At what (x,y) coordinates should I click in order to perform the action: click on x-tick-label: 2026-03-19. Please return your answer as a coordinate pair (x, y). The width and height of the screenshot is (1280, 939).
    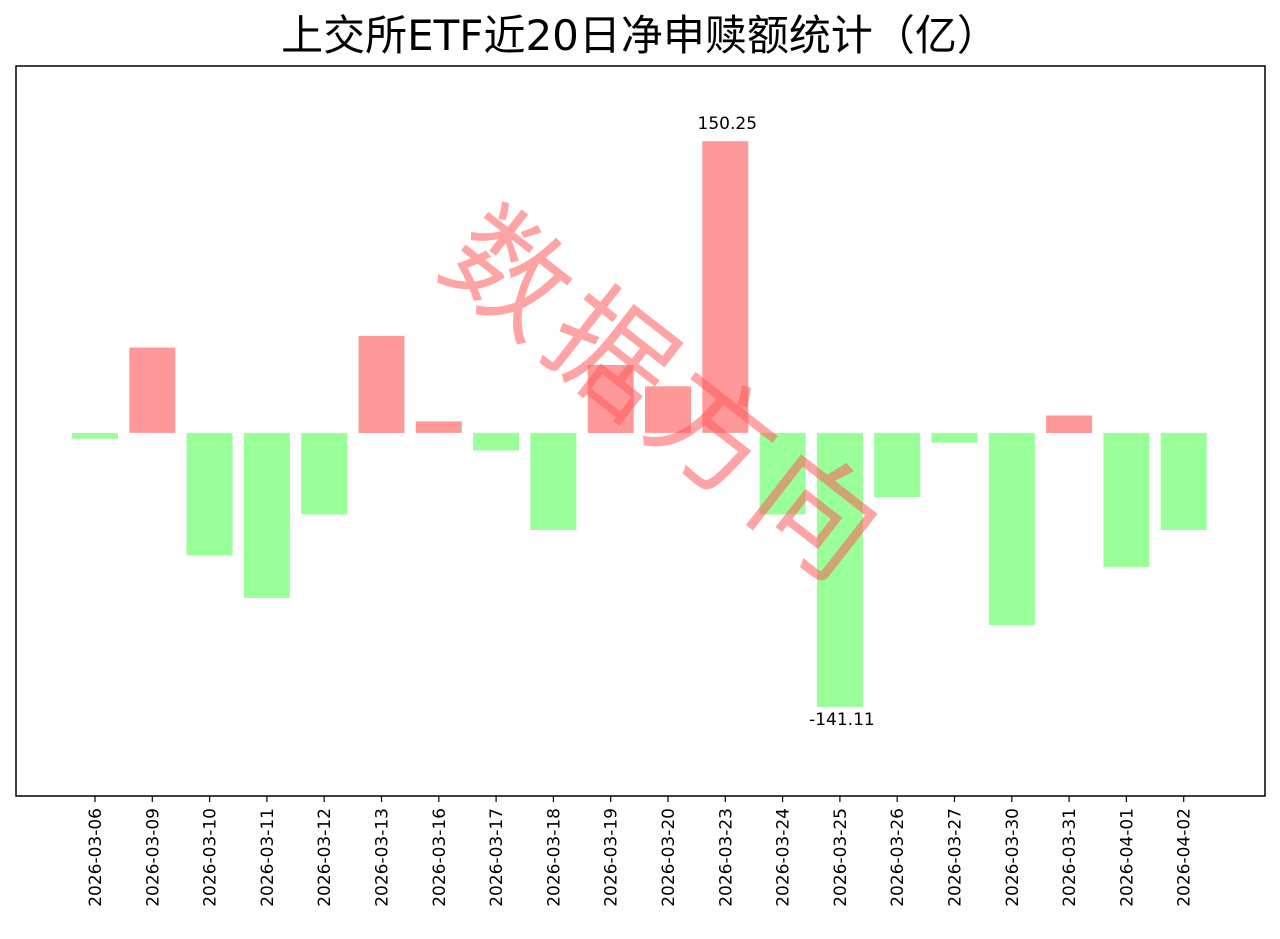
    Looking at the image, I should click on (612, 857).